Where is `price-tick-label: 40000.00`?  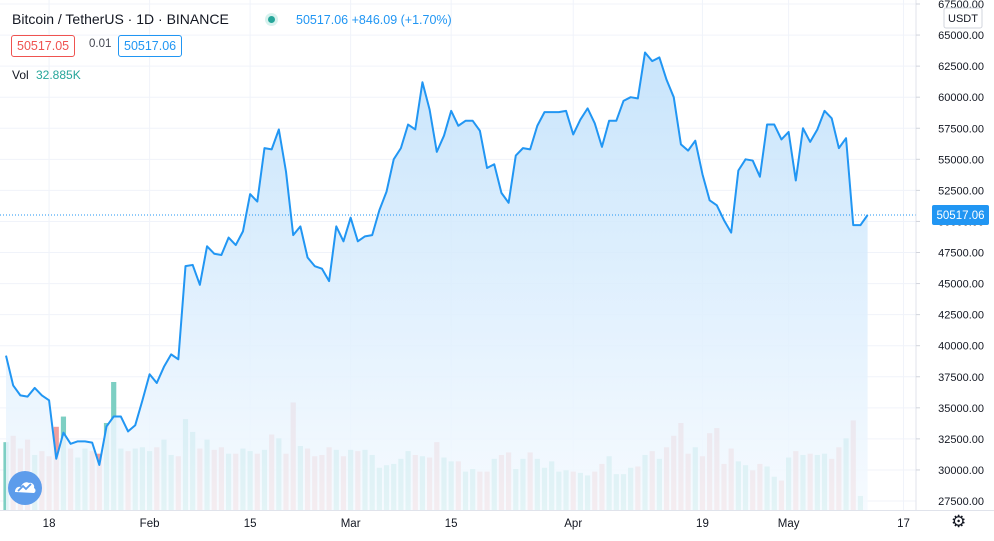 price-tick-label: 40000.00 is located at coordinates (961, 347).